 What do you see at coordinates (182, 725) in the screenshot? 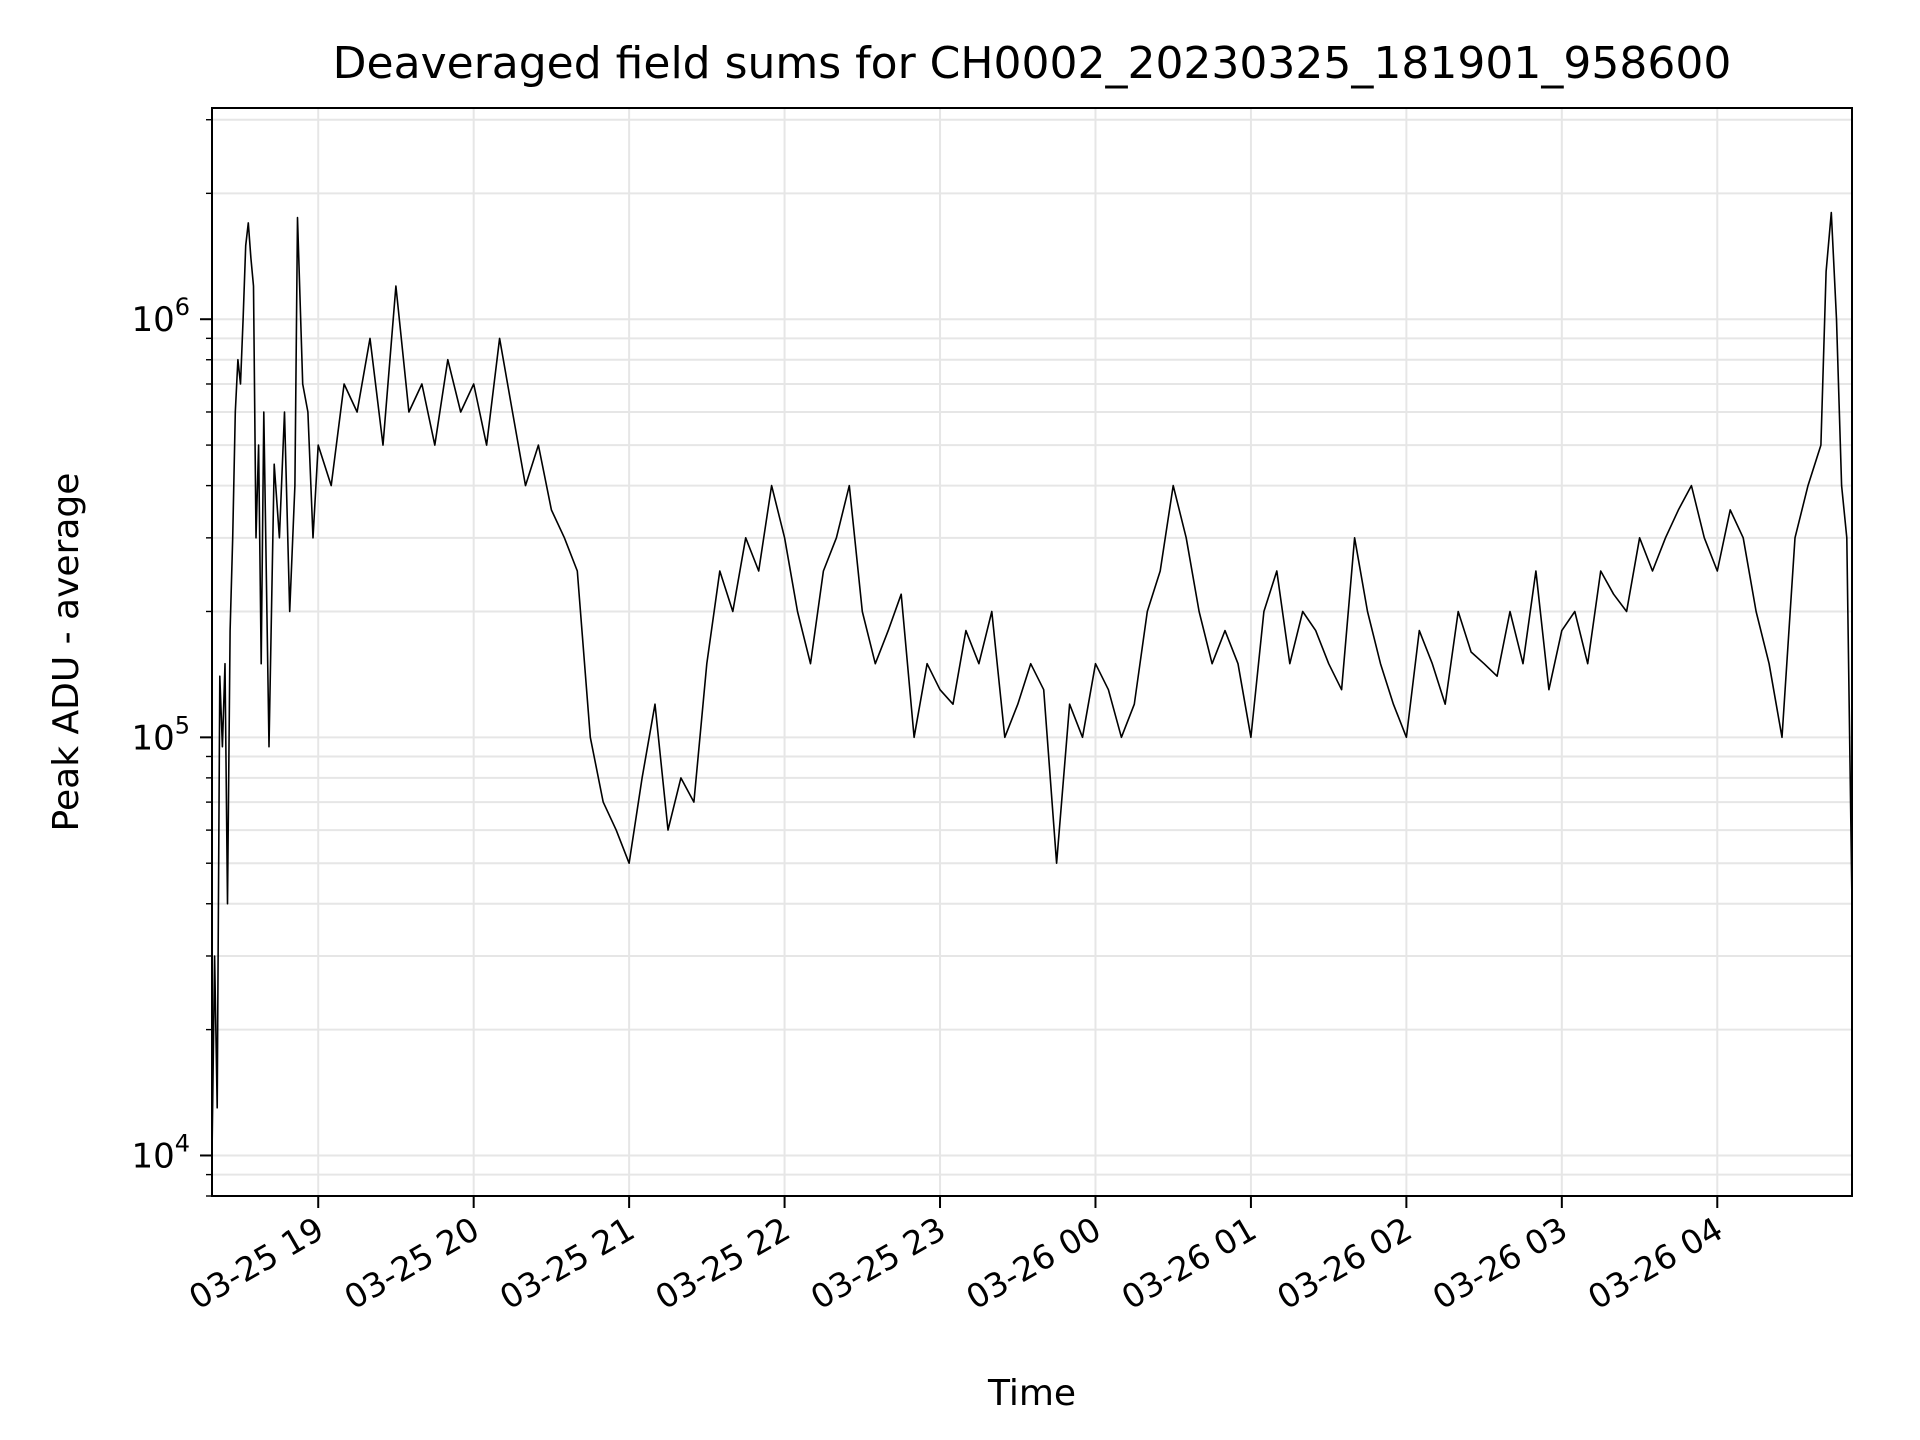
I see `y-tick-exponent: 5` at bounding box center [182, 725].